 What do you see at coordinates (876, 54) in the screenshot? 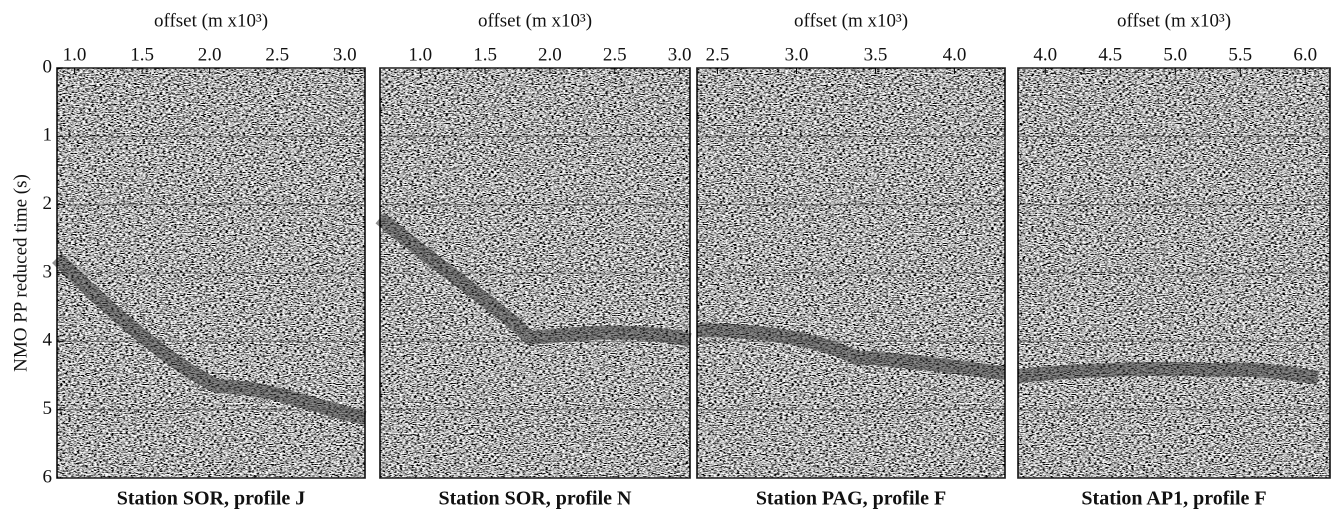
I see `x-tick-label: 3.5` at bounding box center [876, 54].